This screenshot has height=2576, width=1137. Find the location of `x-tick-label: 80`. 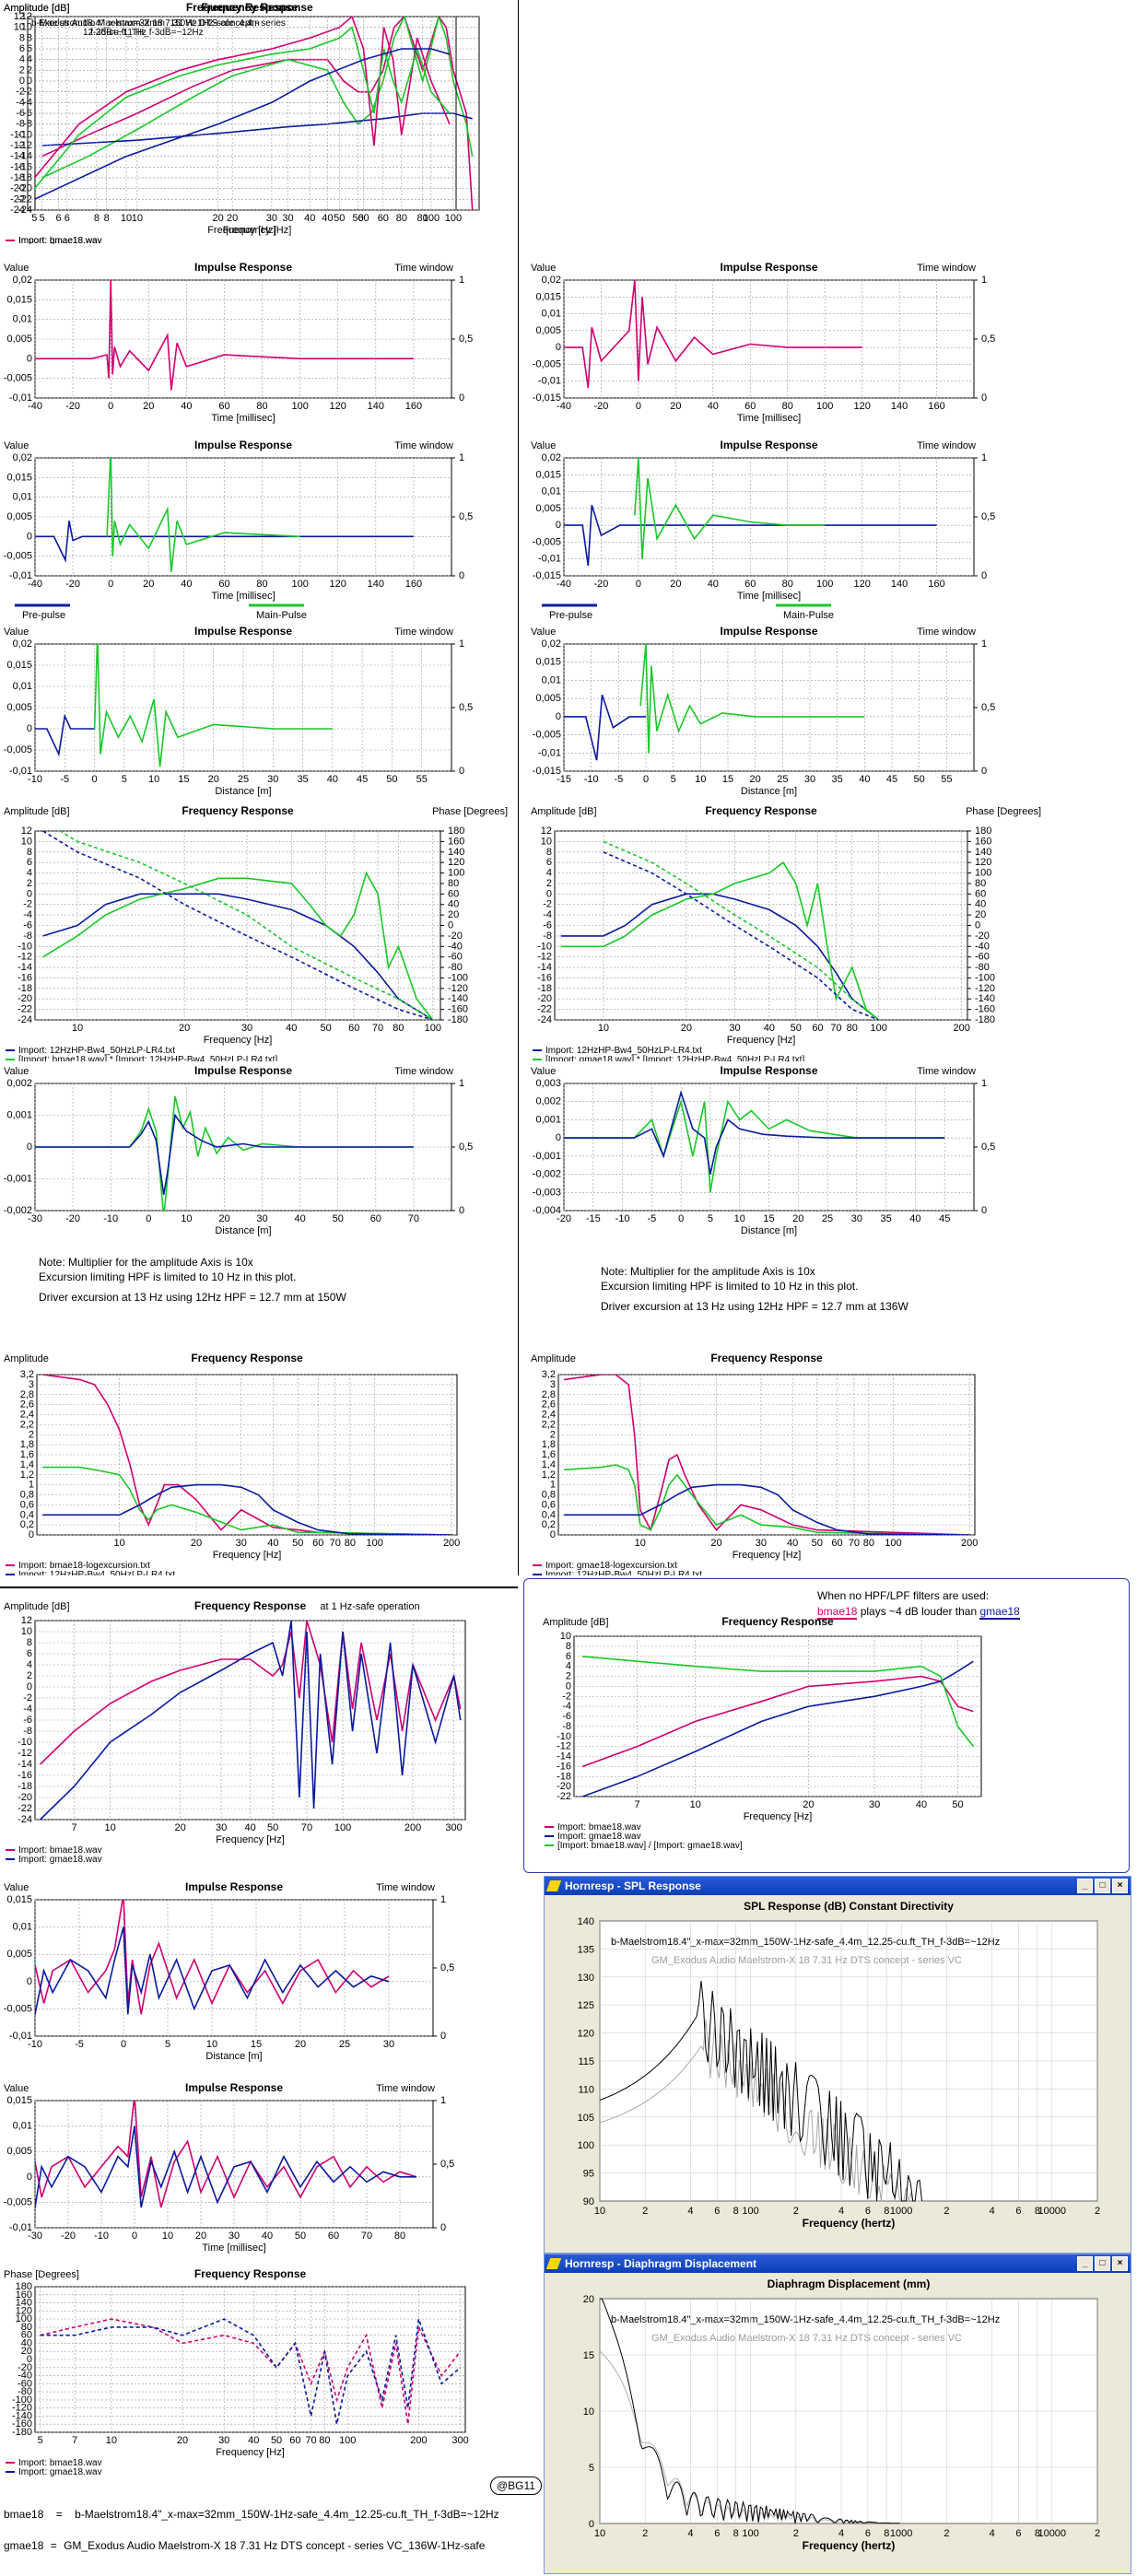

x-tick-label: 80 is located at coordinates (852, 1028).